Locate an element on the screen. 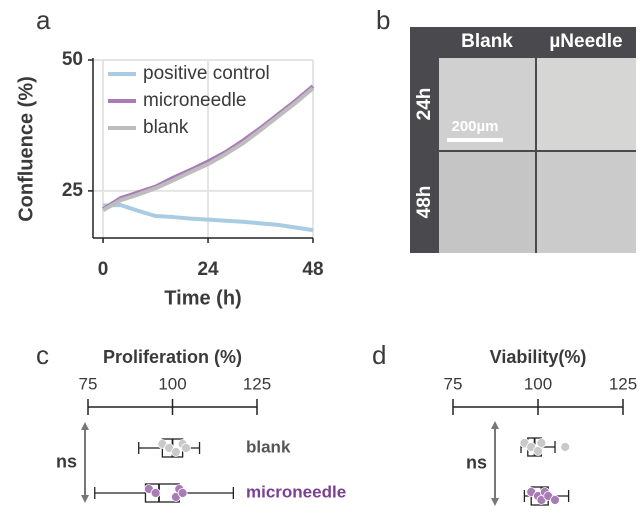 Image resolution: width=641 pixels, height=513 pixels. panel-label: c is located at coordinates (42, 355).